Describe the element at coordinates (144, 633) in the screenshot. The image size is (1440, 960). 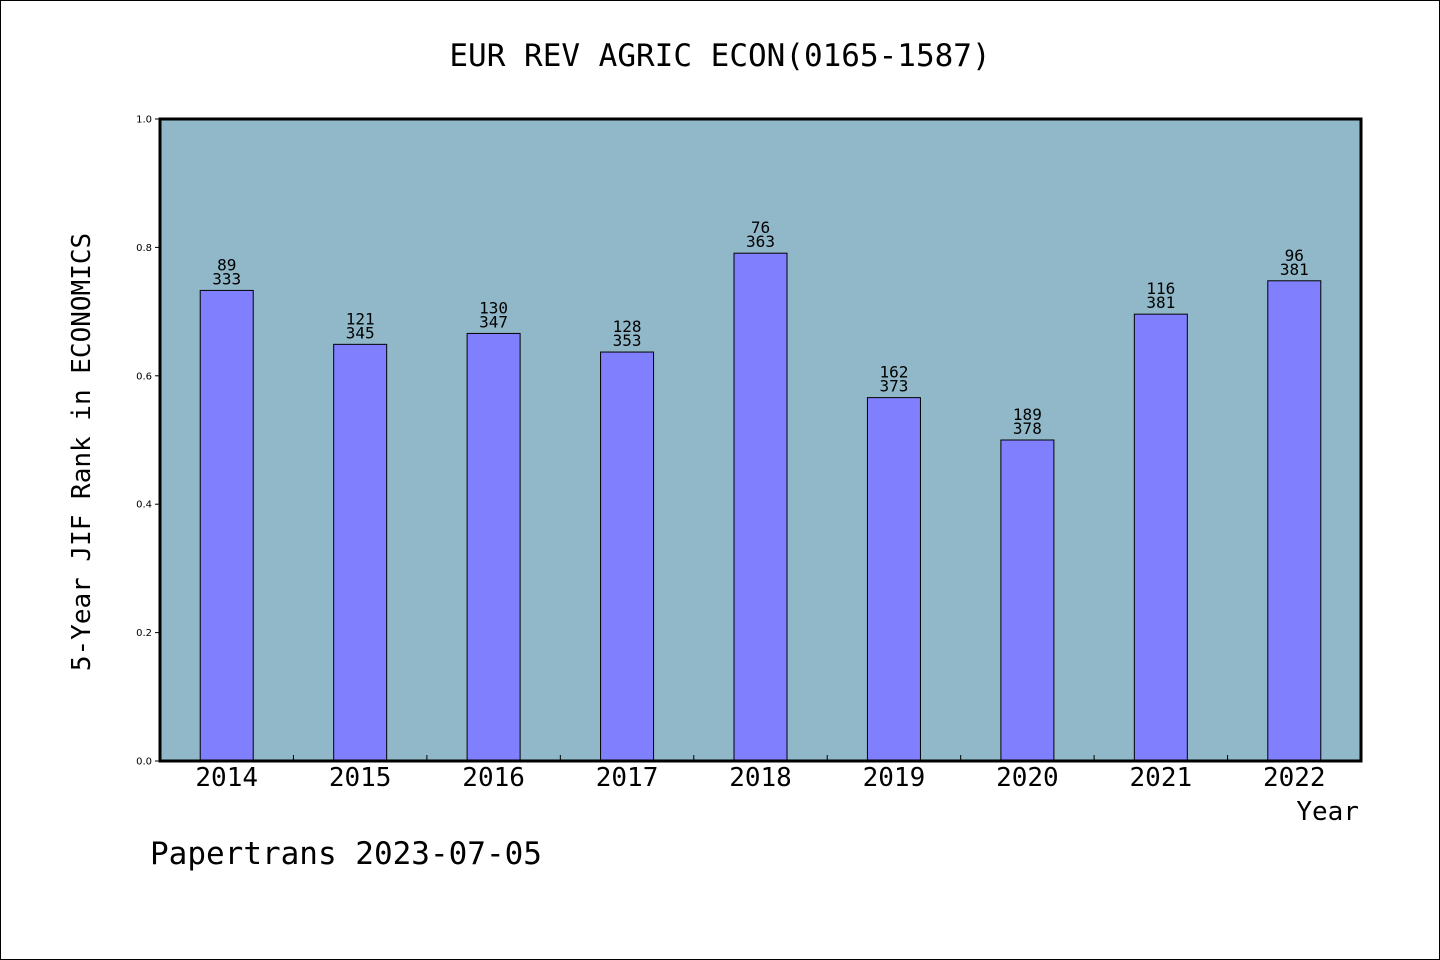
I see `y-tick-label: 0.2` at that location.